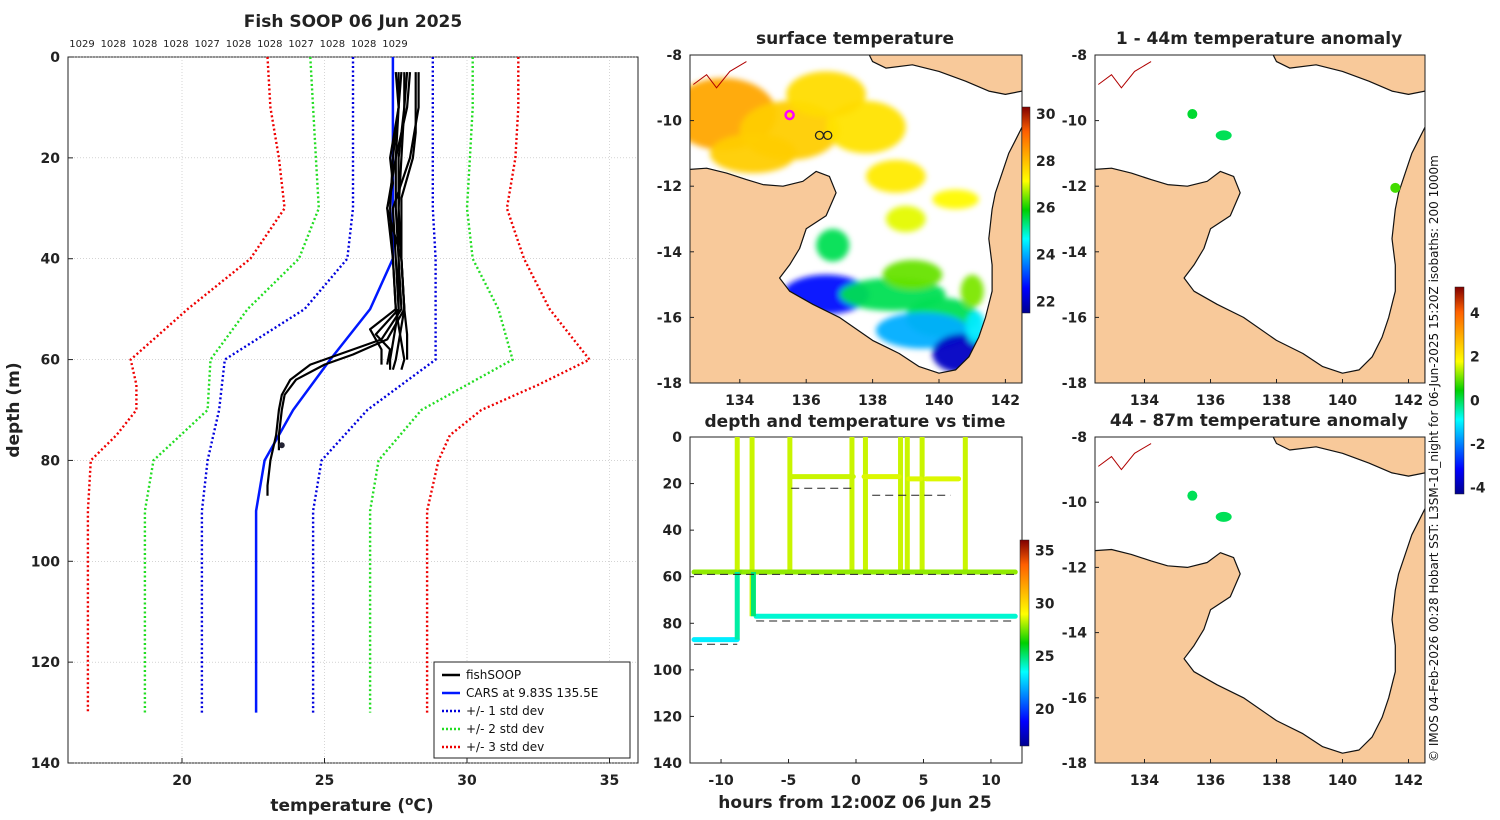  Describe the element at coordinates (1074, 764) in the screenshot. I see `anom2-ytick-5: -18` at that location.